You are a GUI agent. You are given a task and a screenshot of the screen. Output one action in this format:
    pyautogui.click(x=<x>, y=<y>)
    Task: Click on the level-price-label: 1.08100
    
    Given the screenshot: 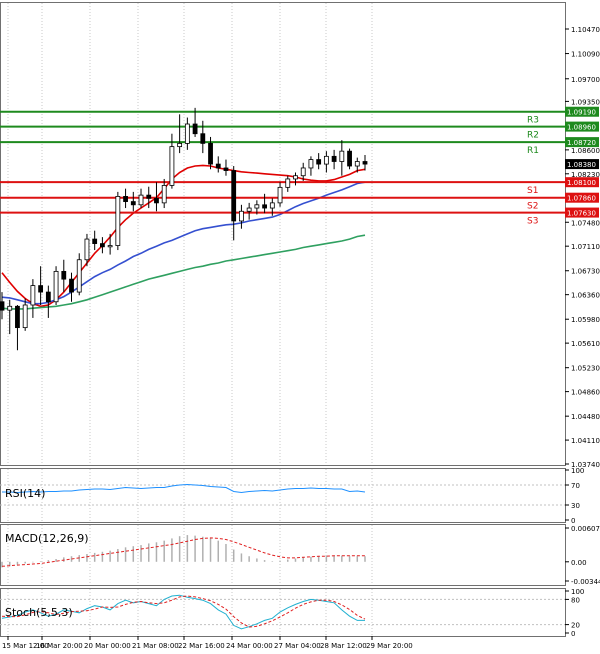 What is the action you would take?
    pyautogui.click(x=581, y=183)
    